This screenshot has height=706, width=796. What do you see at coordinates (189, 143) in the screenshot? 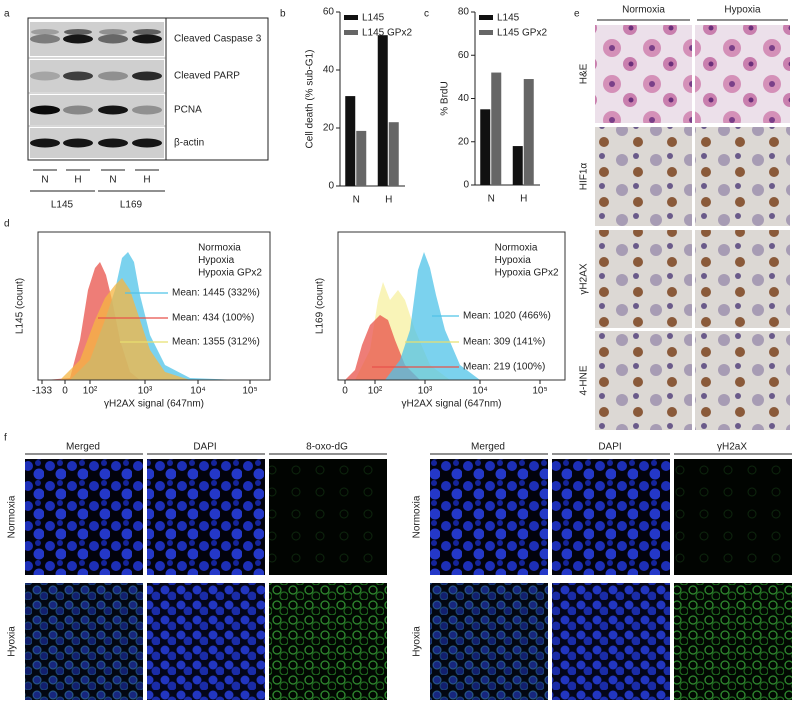
I see `band-label: β-actin` at bounding box center [189, 143].